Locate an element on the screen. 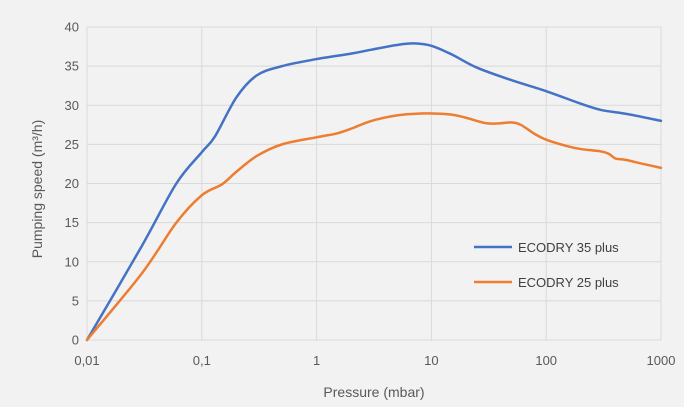  legend: ECODRY 35 plus ECODRY 25 plus is located at coordinates (546, 265).